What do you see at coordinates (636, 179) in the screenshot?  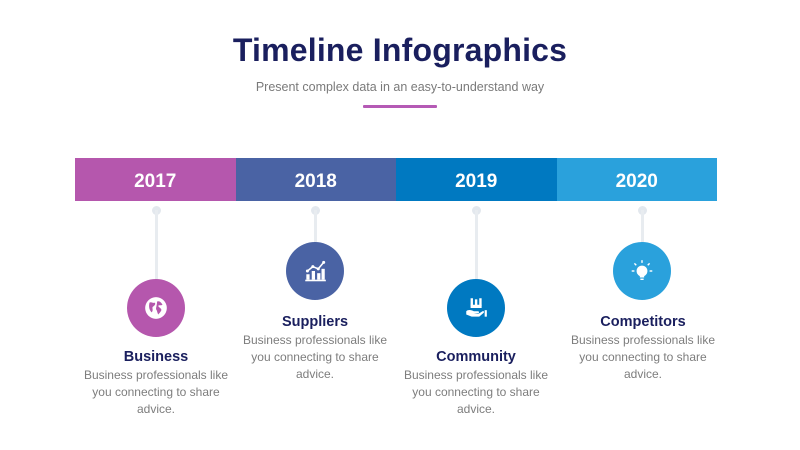 I see `year-segment-2020: 2020` at bounding box center [636, 179].